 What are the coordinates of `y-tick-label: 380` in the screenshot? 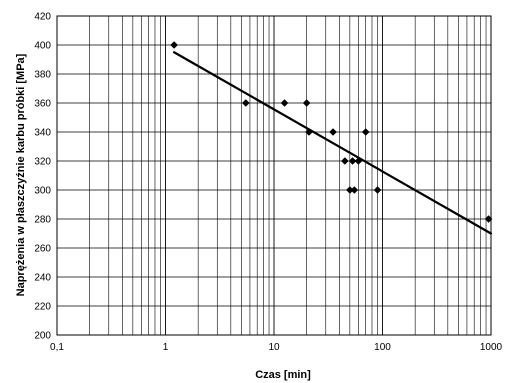 It's located at (42, 75).